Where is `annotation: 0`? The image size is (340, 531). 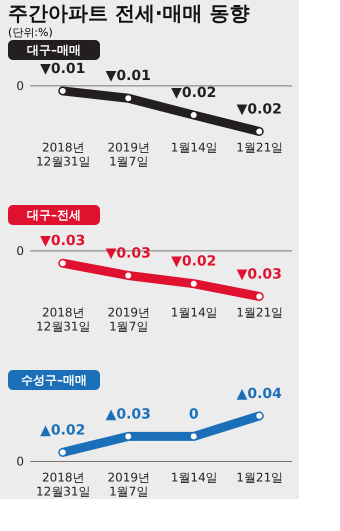
annotation: 0 is located at coordinates (193, 414).